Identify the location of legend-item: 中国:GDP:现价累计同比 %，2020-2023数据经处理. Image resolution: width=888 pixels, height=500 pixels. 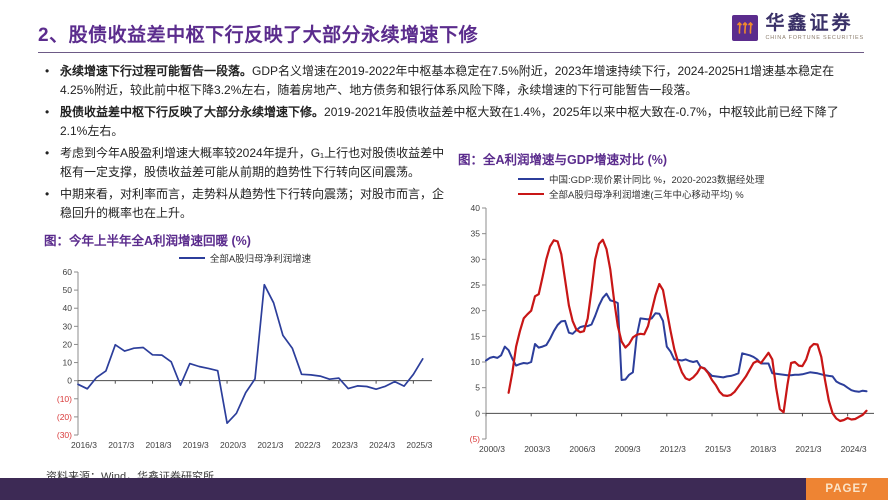
(700, 179).